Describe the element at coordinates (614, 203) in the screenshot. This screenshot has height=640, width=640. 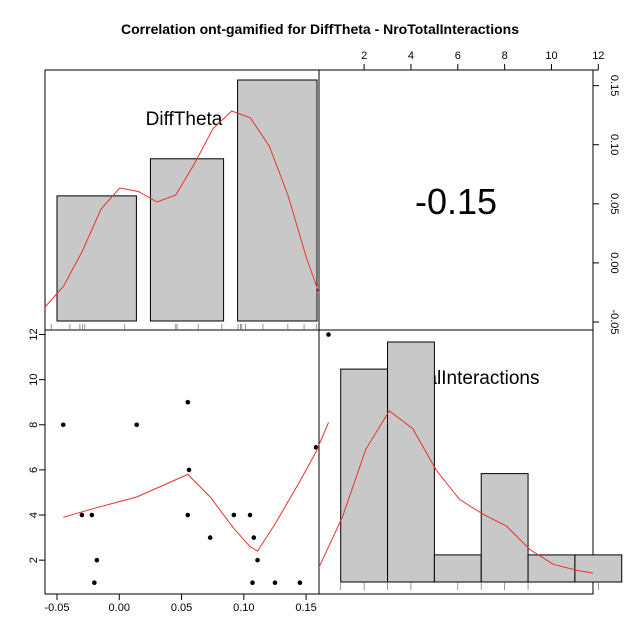
I see `right-tick-label: 0.05` at that location.